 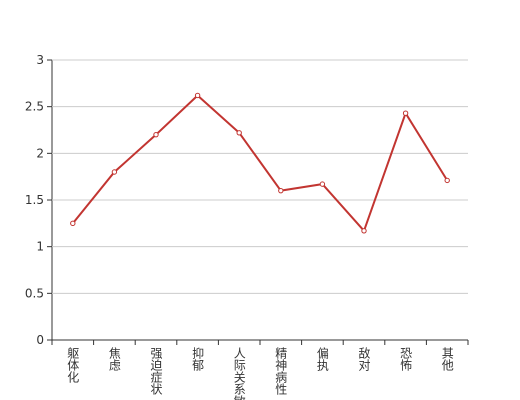 What do you see at coordinates (40, 153) in the screenshot?
I see `y-tick-label: 2` at bounding box center [40, 153].